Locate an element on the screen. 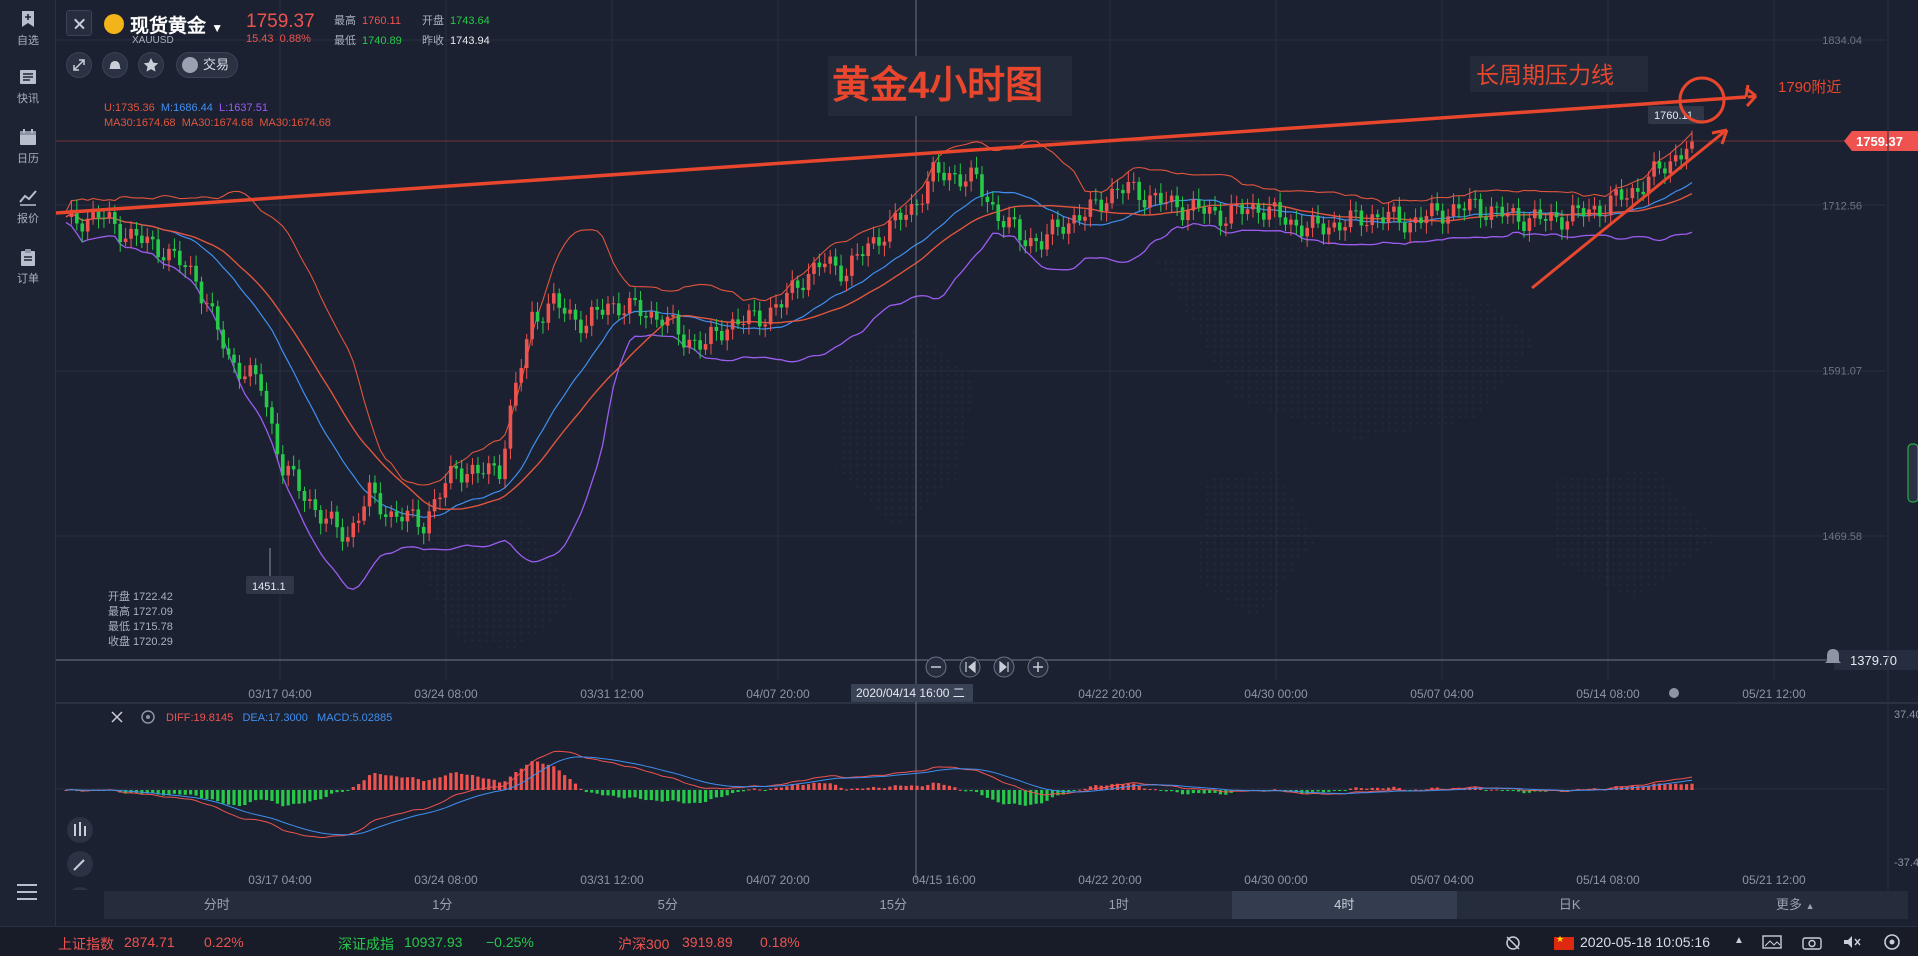 The height and width of the screenshot is (956, 1918). alert-button is located at coordinates (115, 65).